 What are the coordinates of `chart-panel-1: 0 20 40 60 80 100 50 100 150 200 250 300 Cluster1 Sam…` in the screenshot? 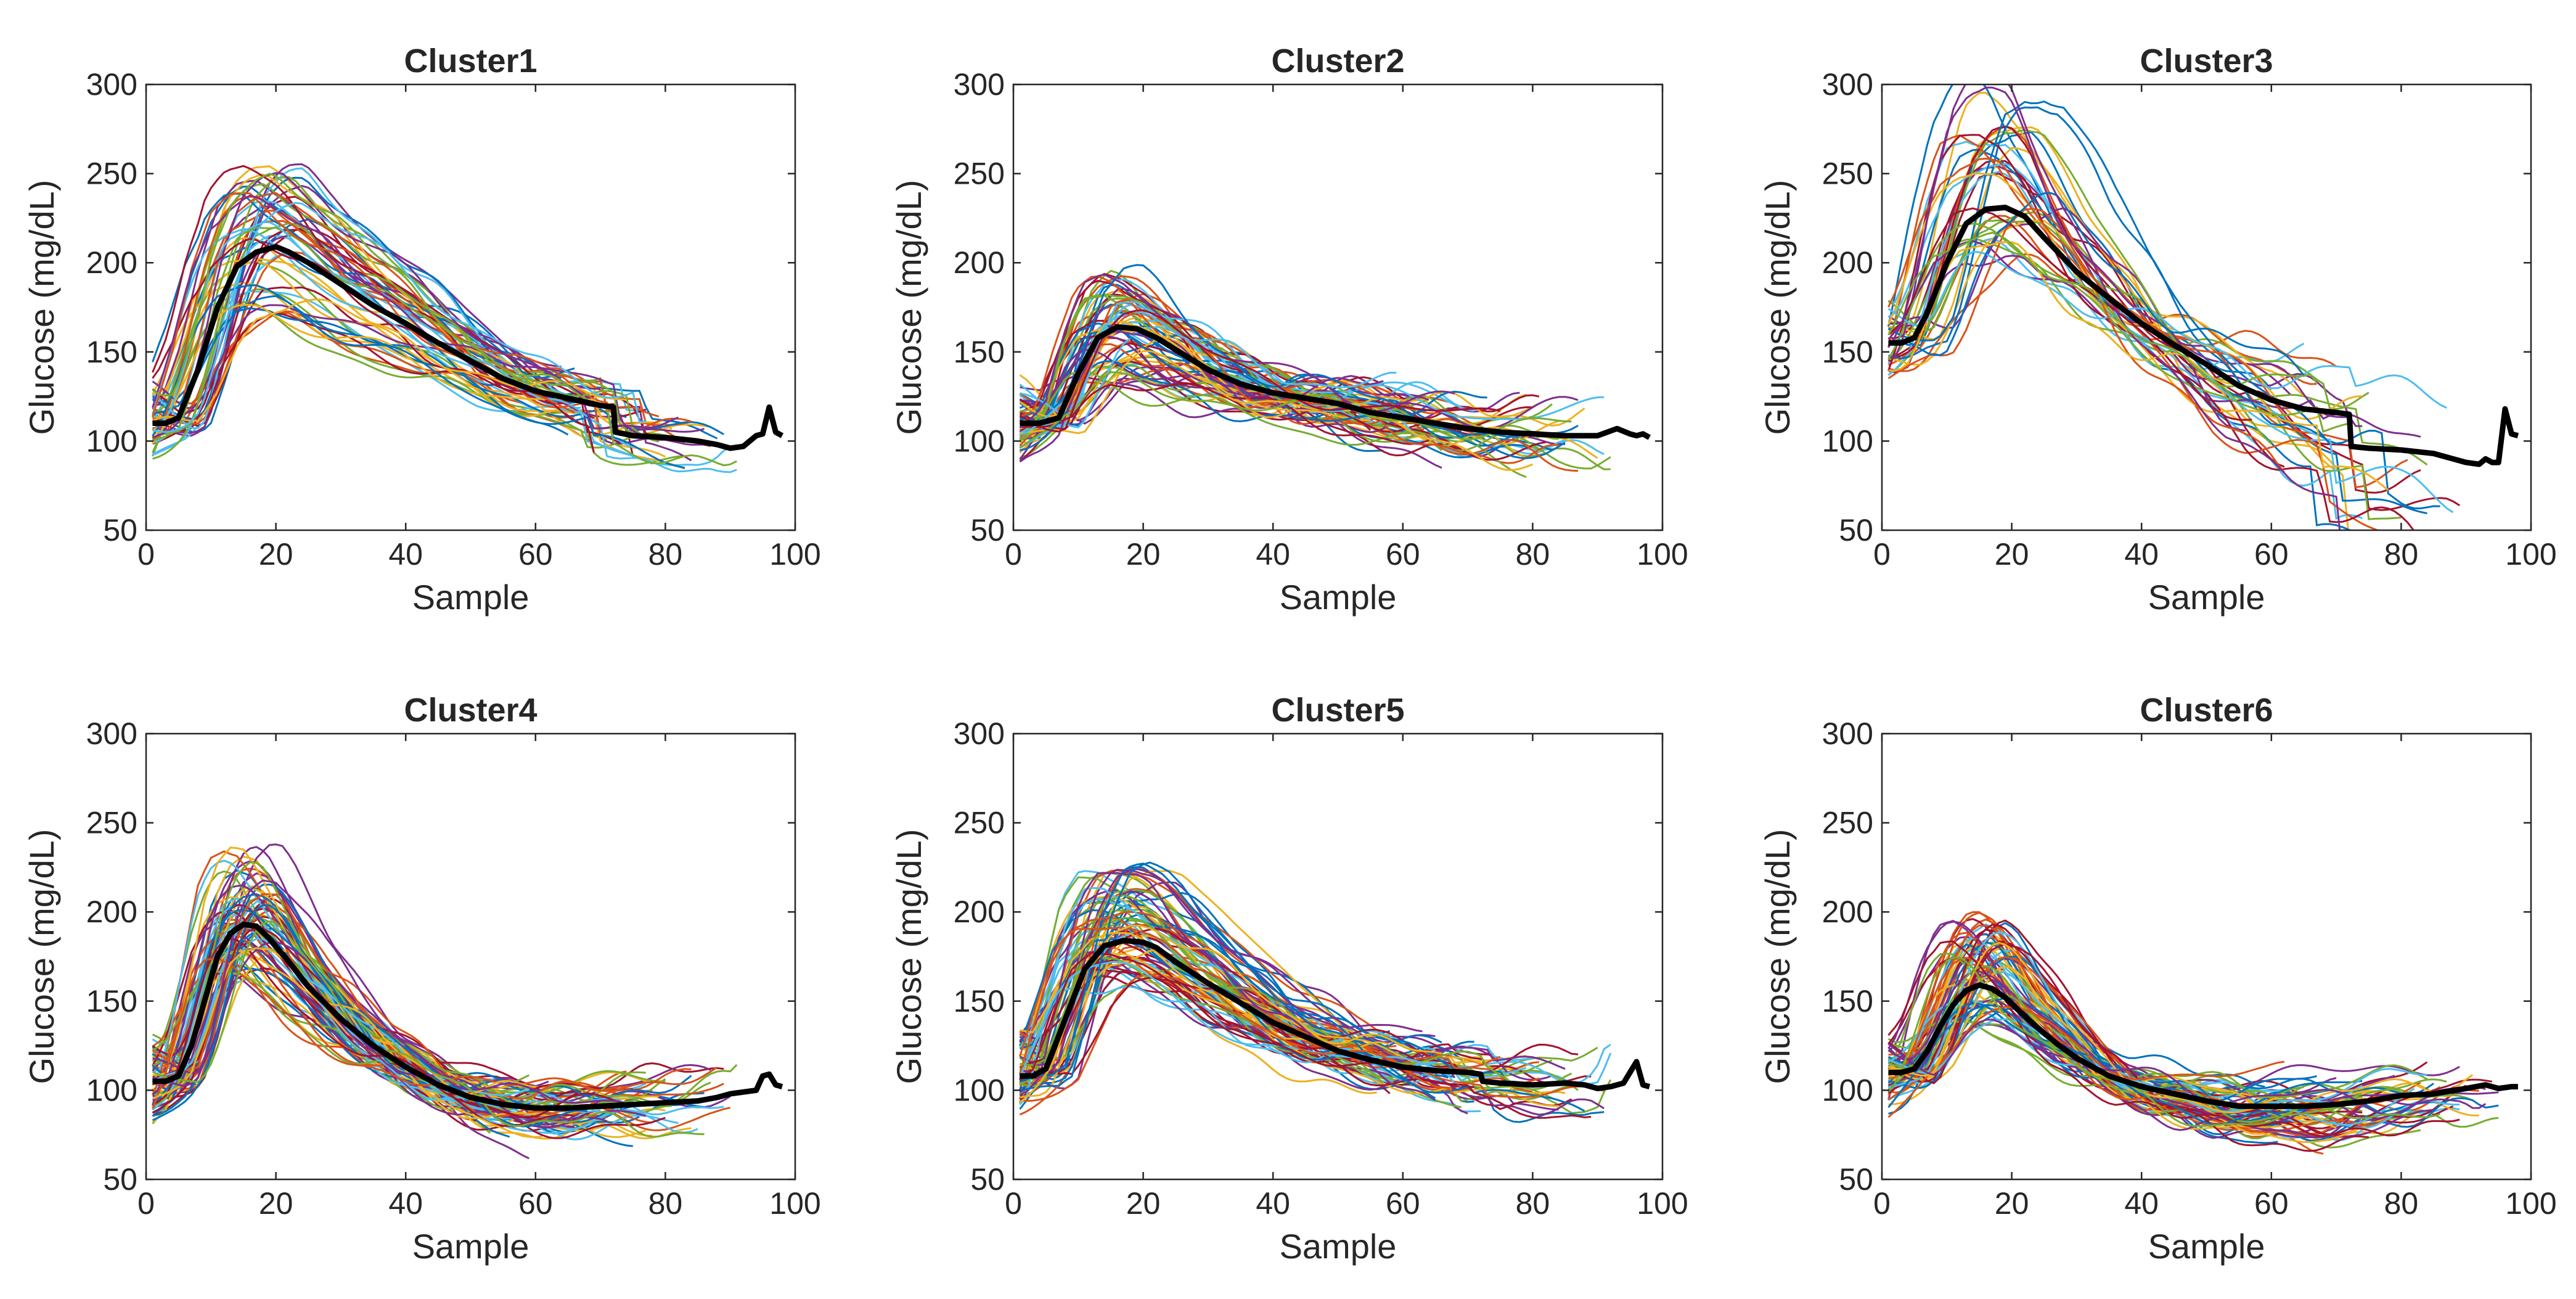 It's located at (421, 330).